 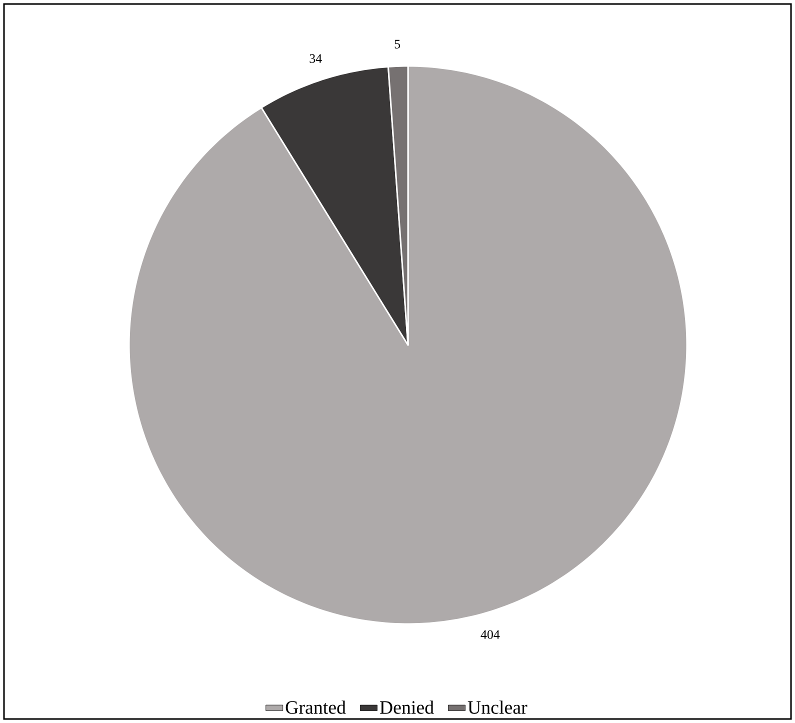 What do you see at coordinates (397, 44) in the screenshot?
I see `data-label: 5` at bounding box center [397, 44].